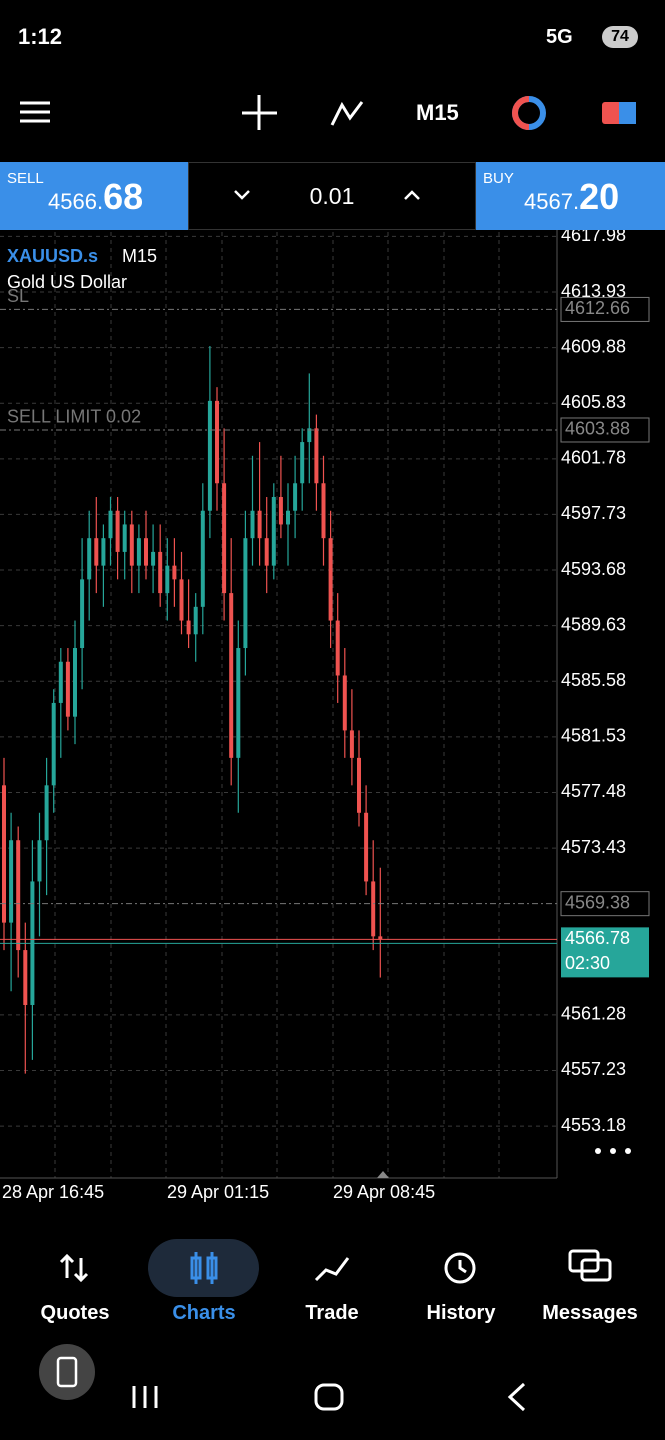 The image size is (665, 1440). What do you see at coordinates (597, 938) in the screenshot?
I see `current-price: 4566.78` at bounding box center [597, 938].